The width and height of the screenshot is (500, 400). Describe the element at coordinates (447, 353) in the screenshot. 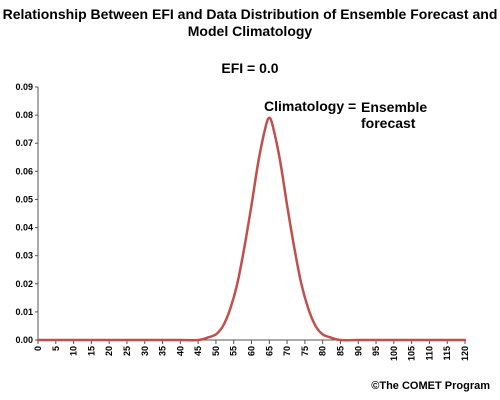

I see `x-tick-label: 115` at that location.